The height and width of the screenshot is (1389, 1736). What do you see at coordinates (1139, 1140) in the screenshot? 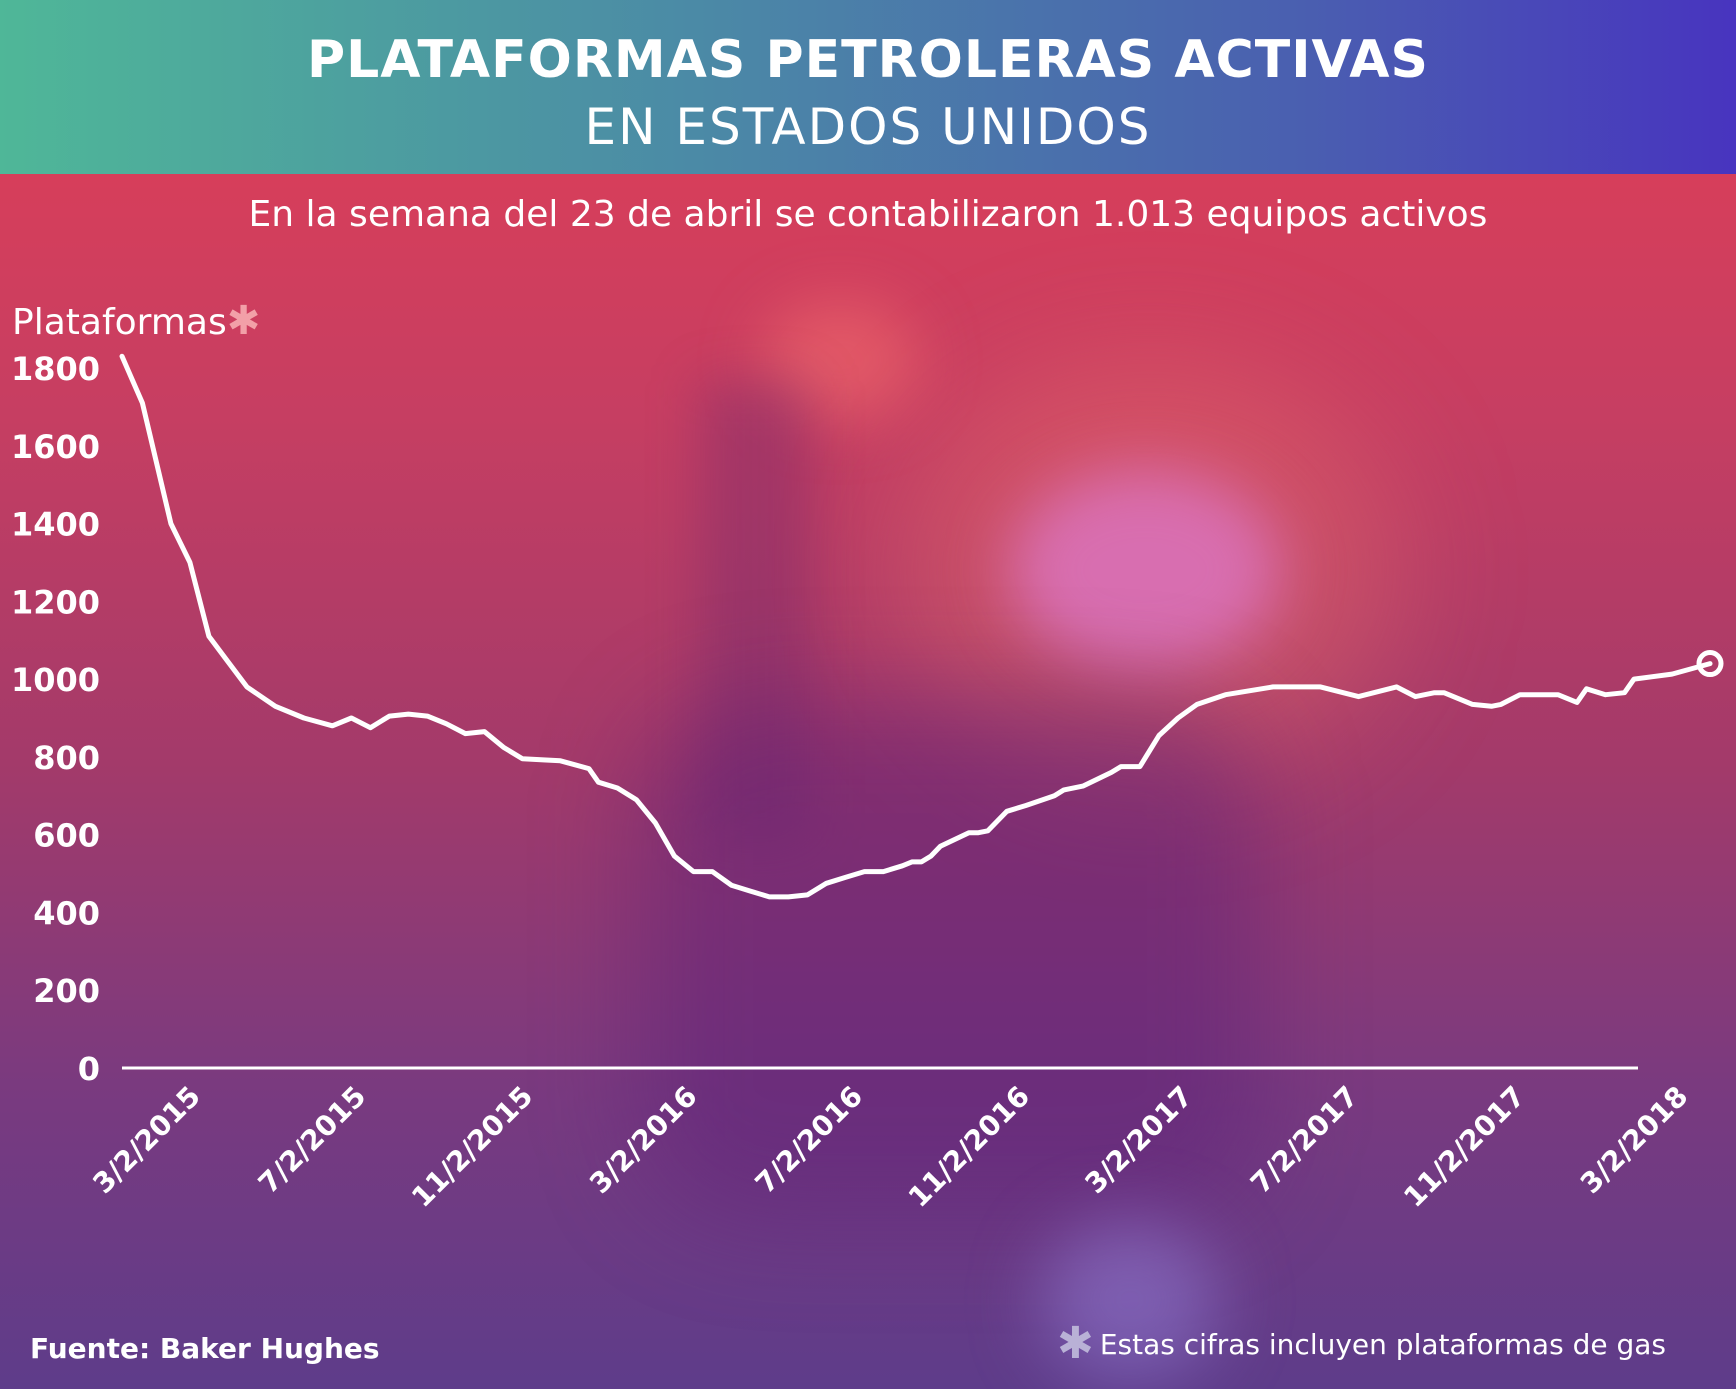
I see `x-tick-label: 3/2/2017` at bounding box center [1139, 1140].